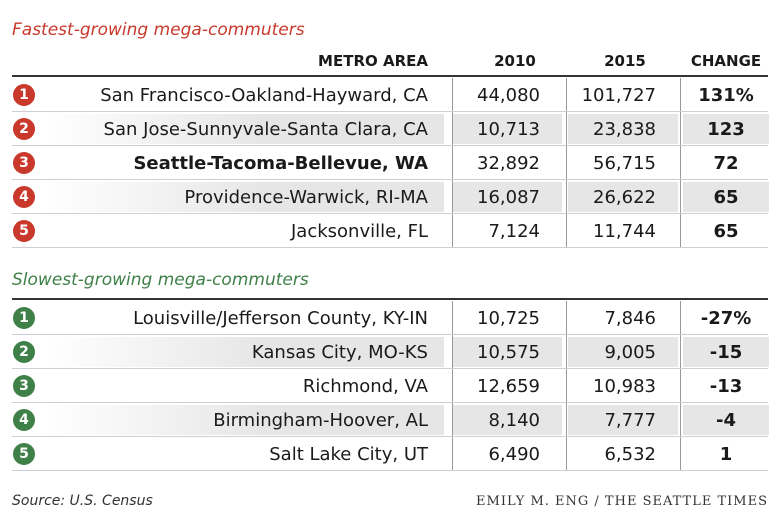 This screenshot has width=780, height=520. Describe the element at coordinates (280, 318) in the screenshot. I see `metro-name: Louisville/Jefferson County, KY-IN` at that location.